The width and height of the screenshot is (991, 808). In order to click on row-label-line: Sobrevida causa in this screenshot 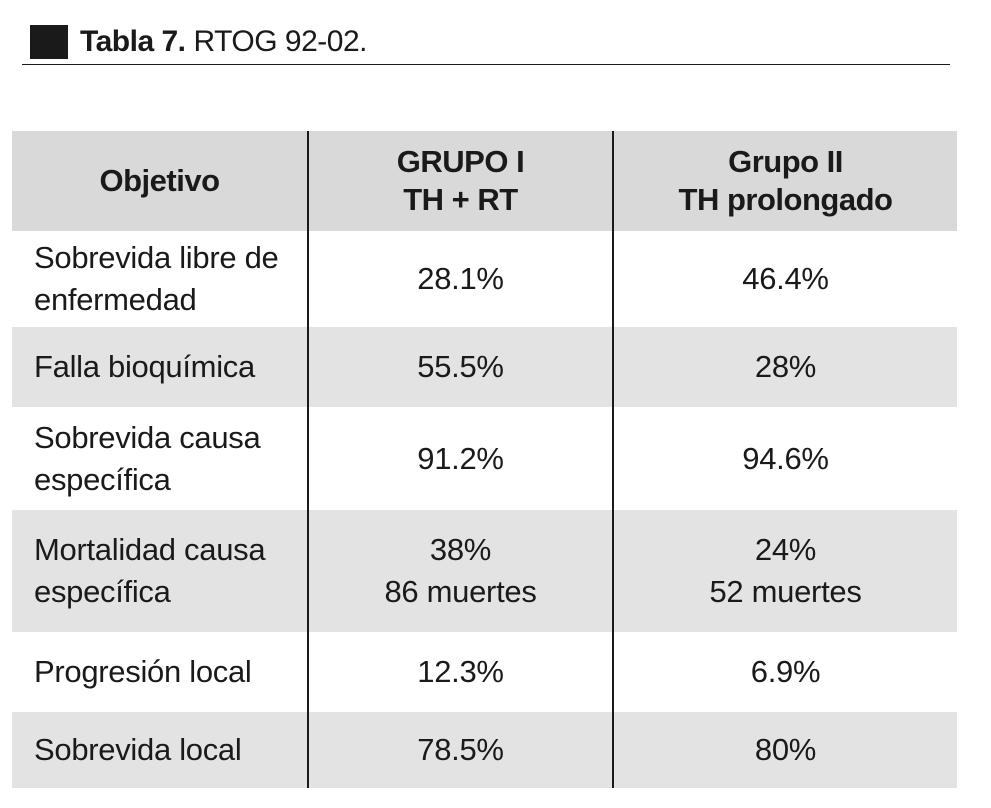, I will do `click(147, 437)`.